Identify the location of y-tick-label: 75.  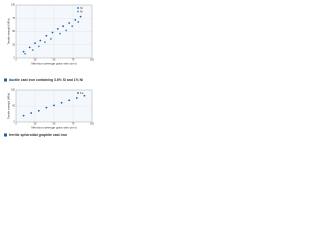
(13, 18).